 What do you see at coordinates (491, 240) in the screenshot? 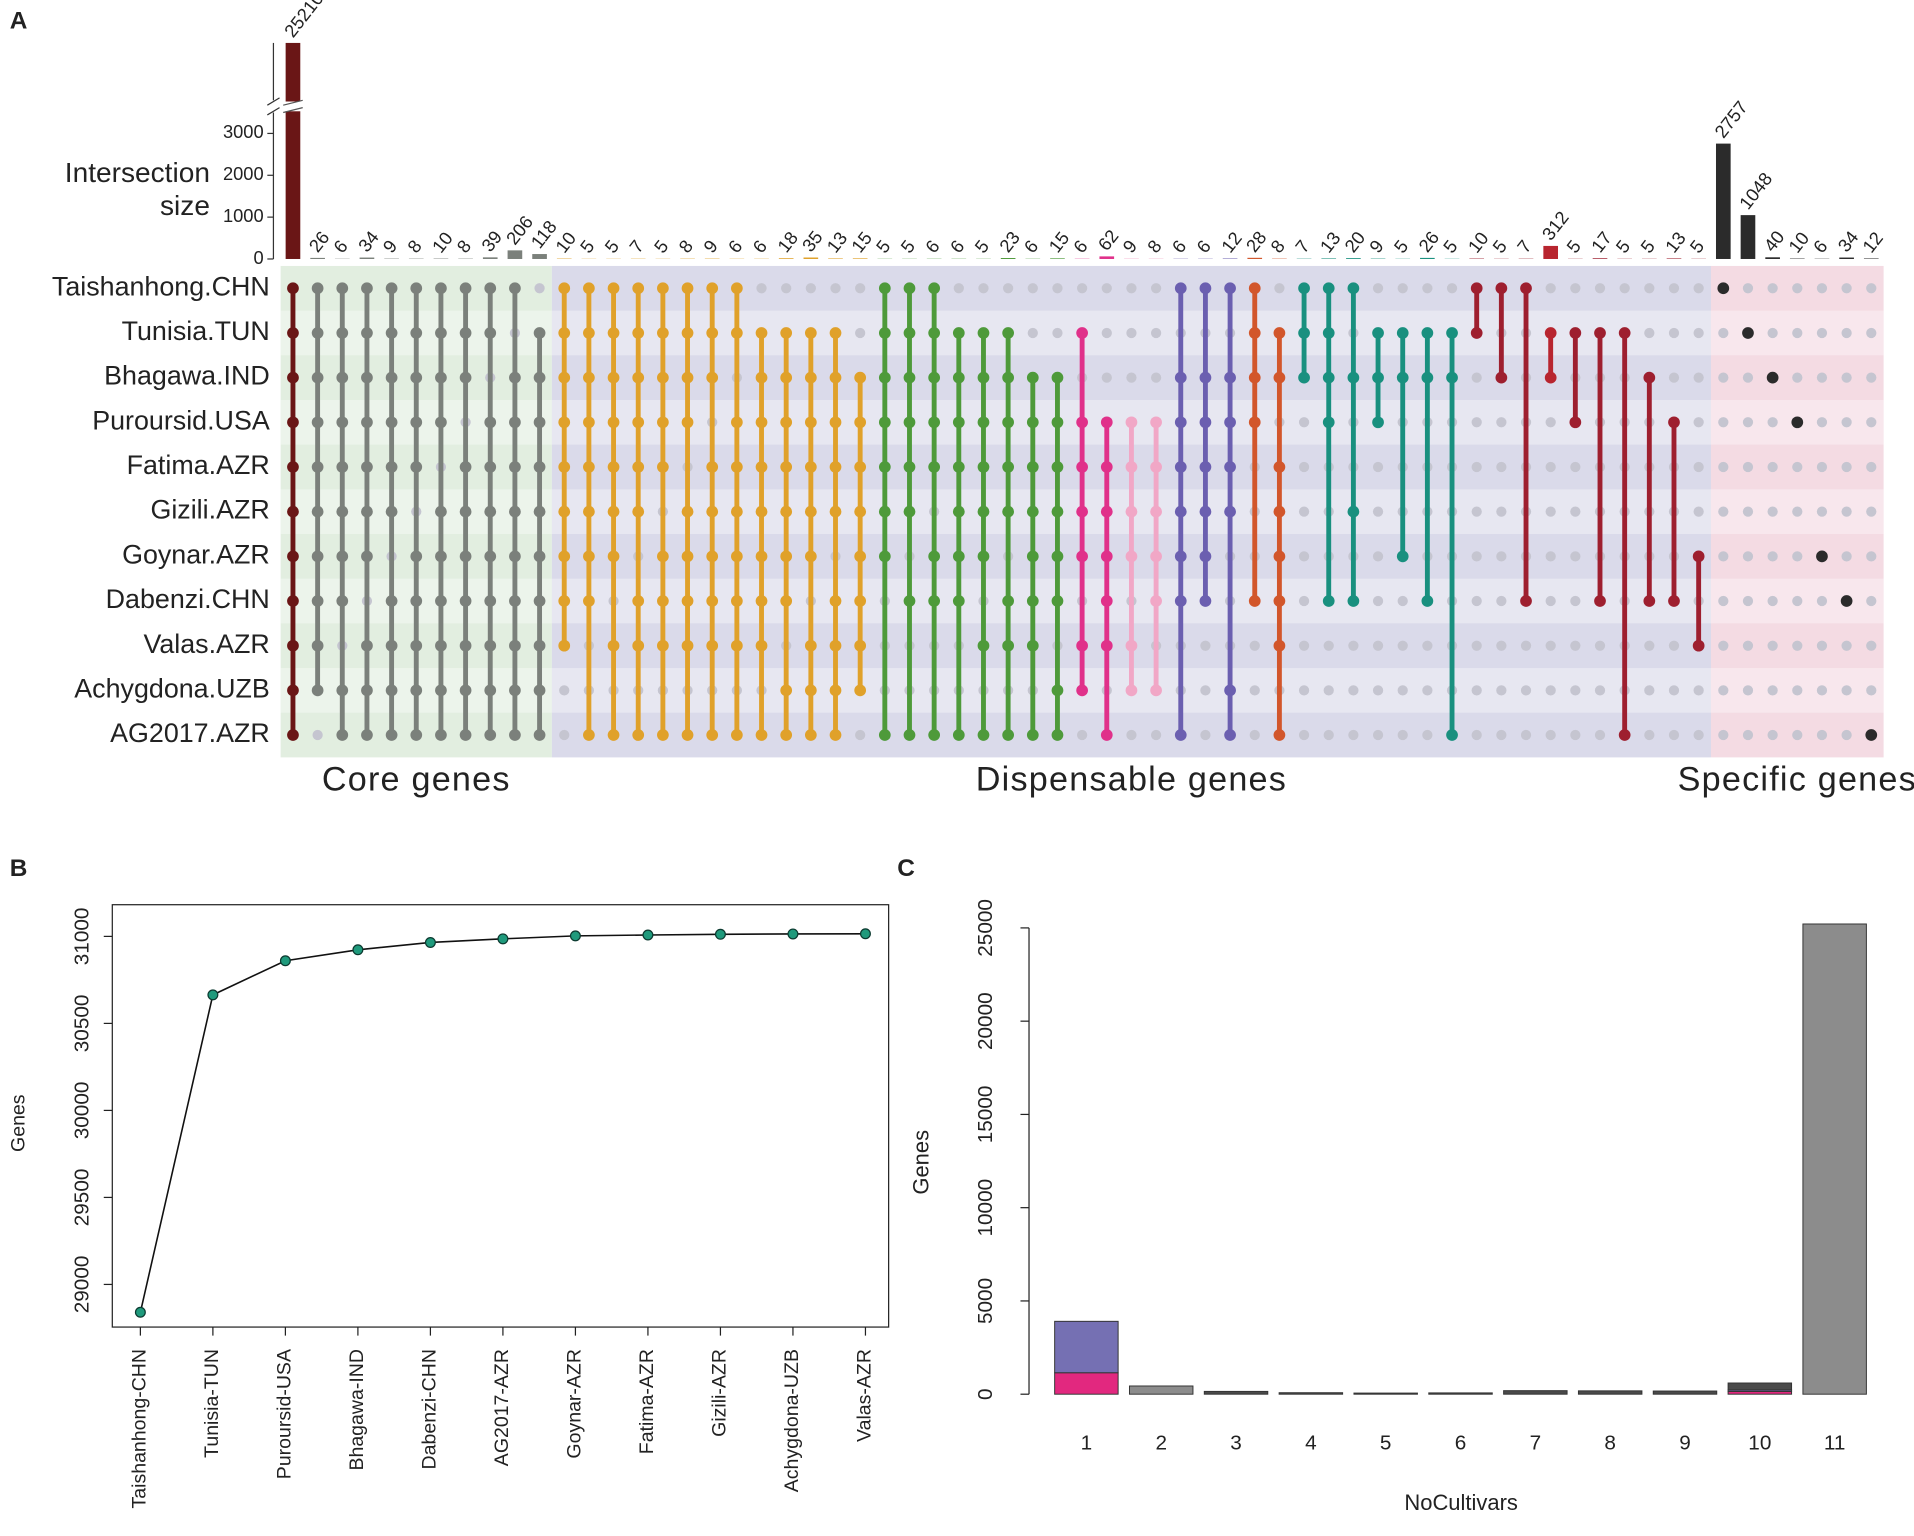
I see `bar-label: 39` at bounding box center [491, 240].